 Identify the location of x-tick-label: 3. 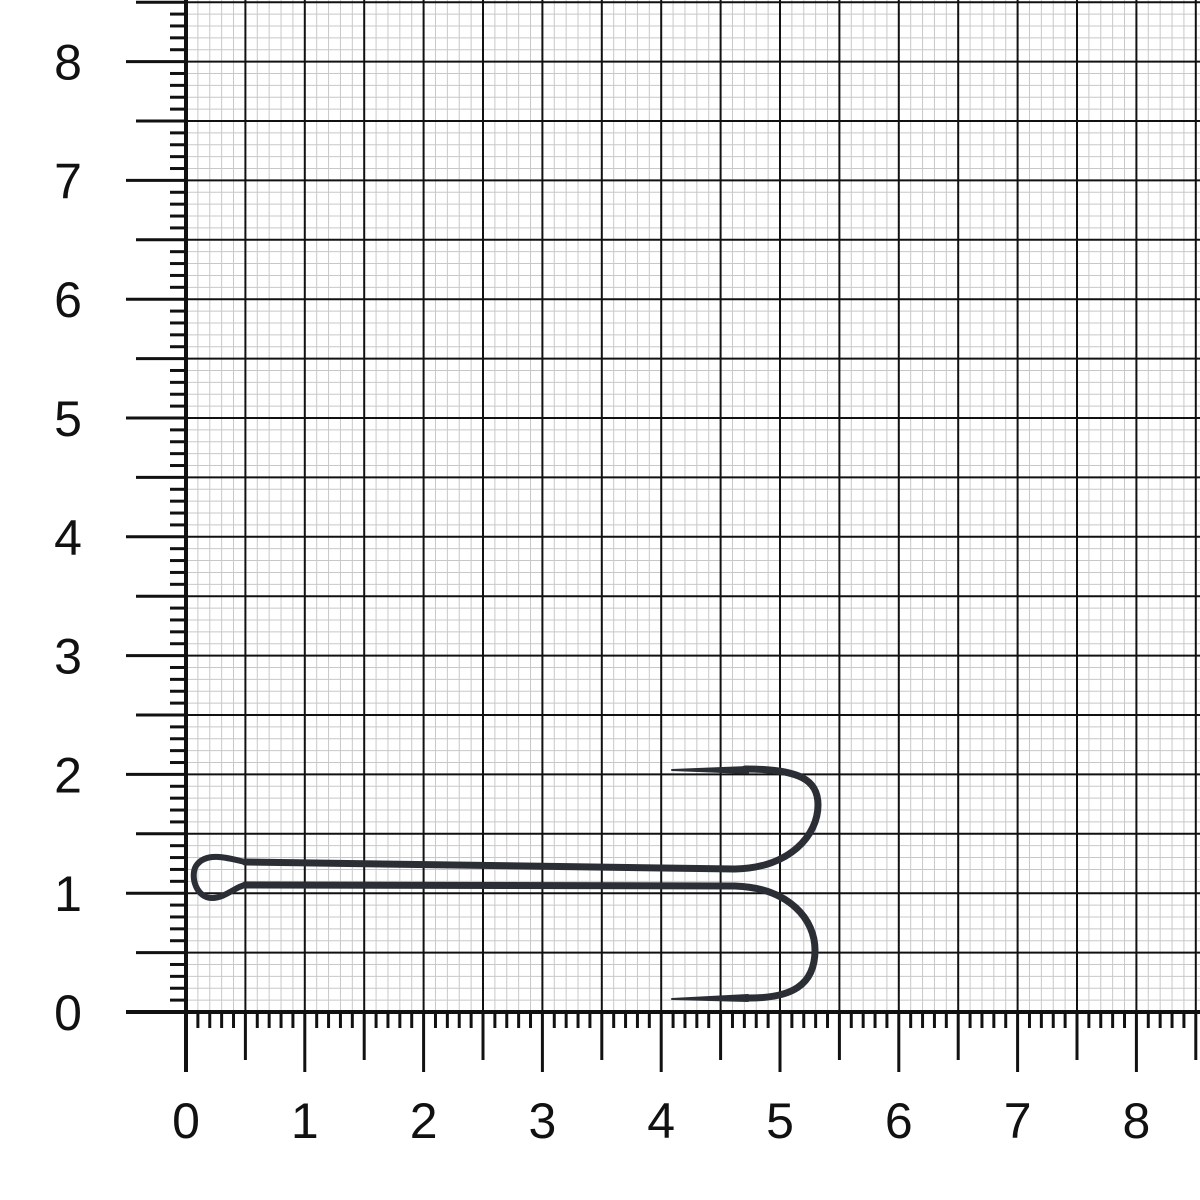
(542, 1121).